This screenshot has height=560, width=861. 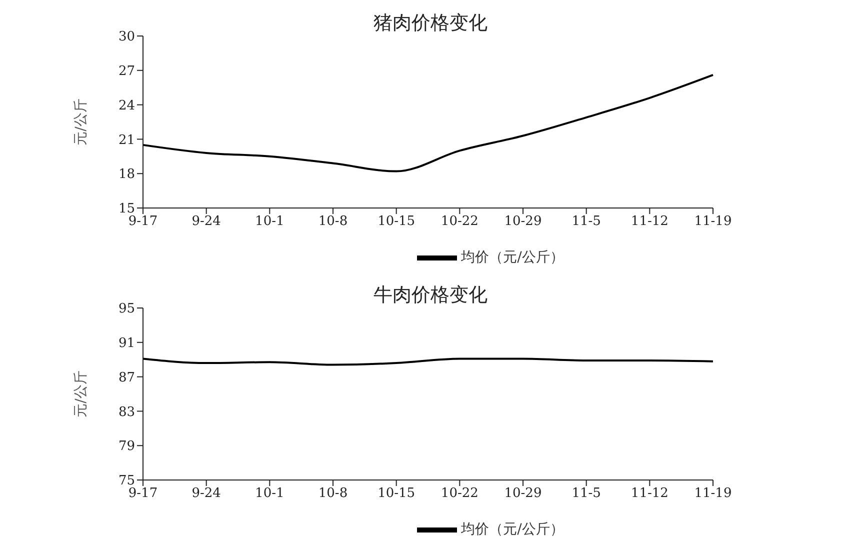 What do you see at coordinates (126, 174) in the screenshot?
I see `y-tick-label: 18` at bounding box center [126, 174].